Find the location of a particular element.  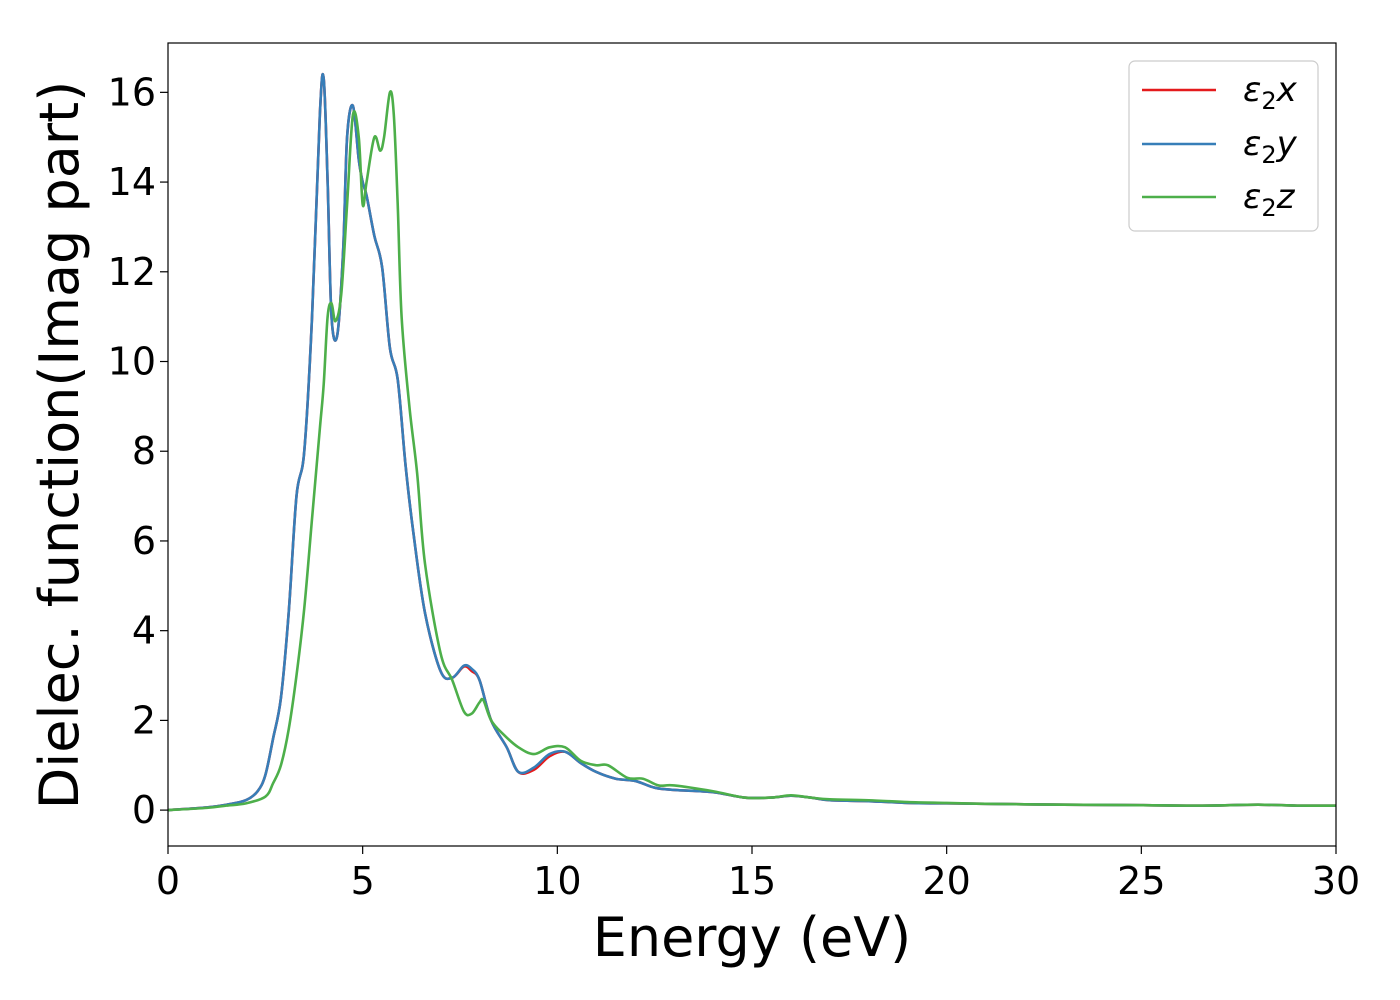

y-tick-label: 8 is located at coordinates (144, 451).